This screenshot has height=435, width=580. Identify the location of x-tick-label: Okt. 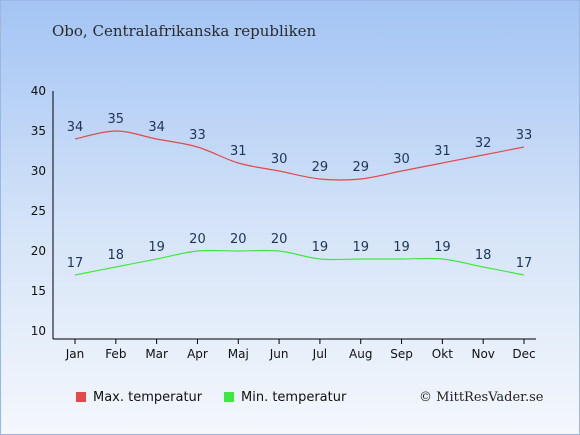
(442, 354).